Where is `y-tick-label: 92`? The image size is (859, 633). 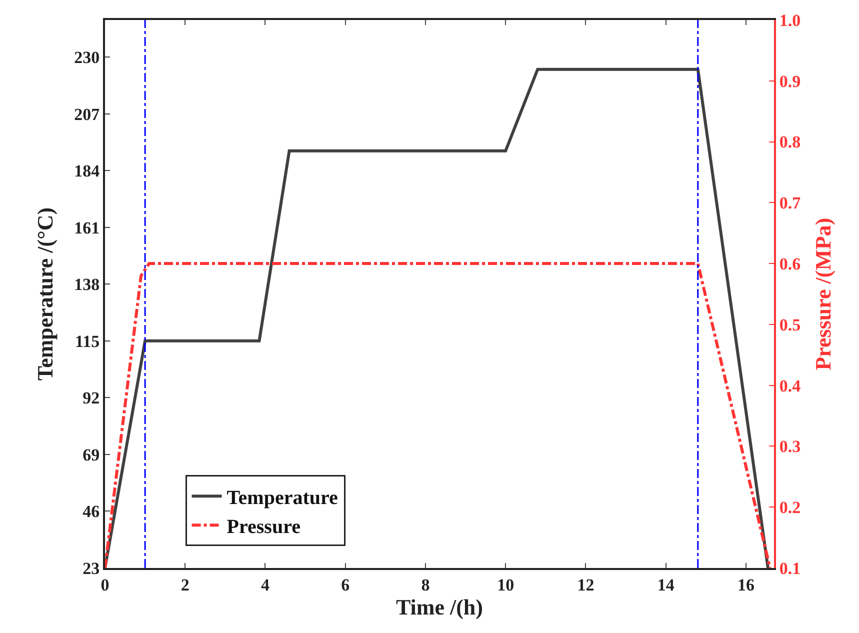
y-tick-label: 92 is located at coordinates (91, 398).